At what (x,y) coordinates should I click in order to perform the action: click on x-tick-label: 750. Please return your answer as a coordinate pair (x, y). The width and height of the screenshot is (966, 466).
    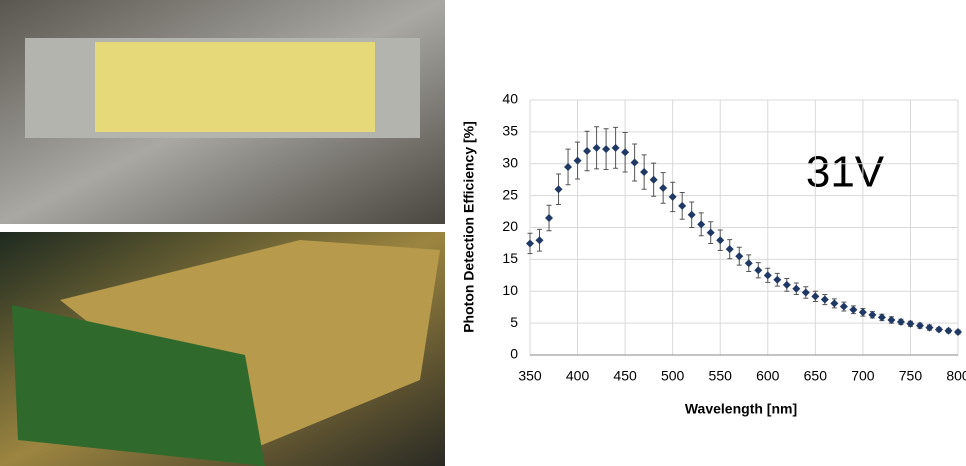
    Looking at the image, I should click on (911, 376).